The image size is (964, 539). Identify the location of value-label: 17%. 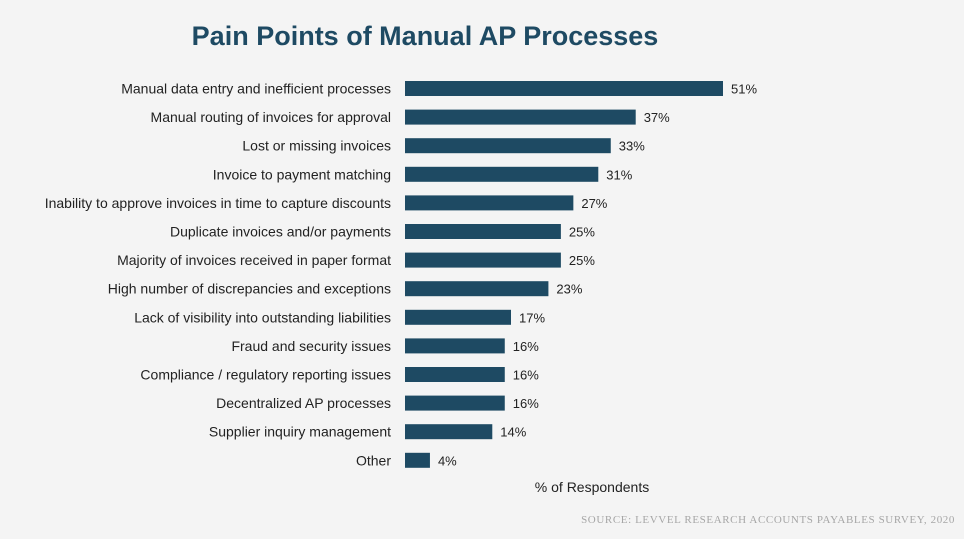
(532, 317).